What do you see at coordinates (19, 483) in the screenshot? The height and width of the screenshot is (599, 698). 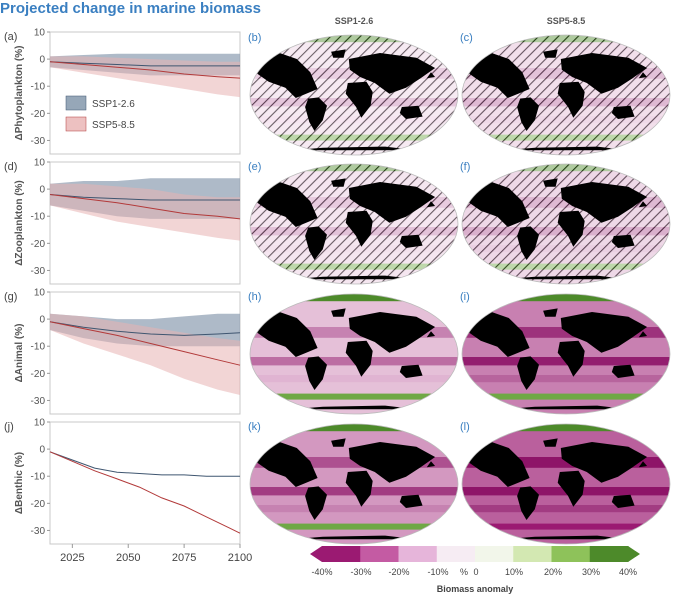 I see `y-axis-label: ΔBenthic (%)` at bounding box center [19, 483].